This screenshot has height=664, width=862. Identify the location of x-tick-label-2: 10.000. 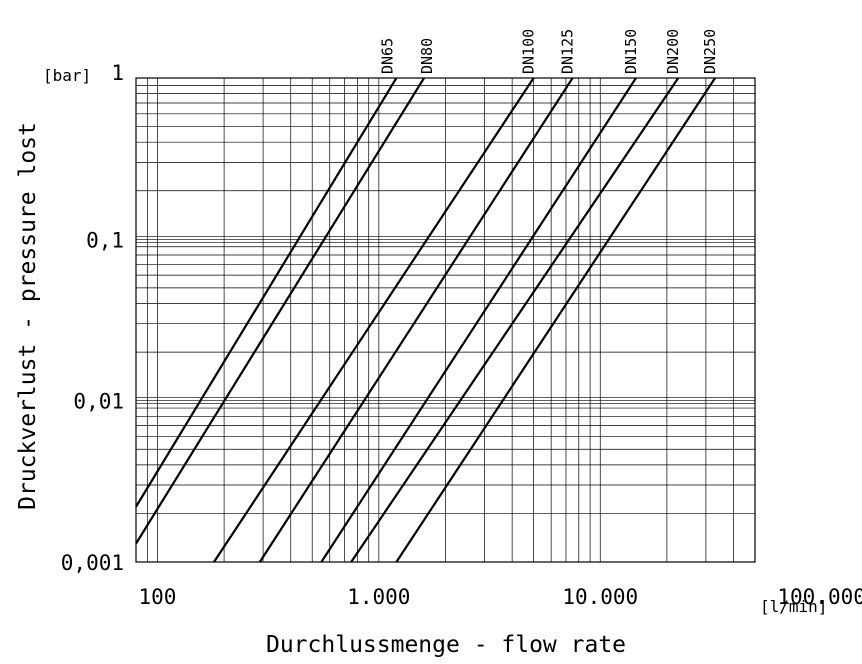
(600, 597).